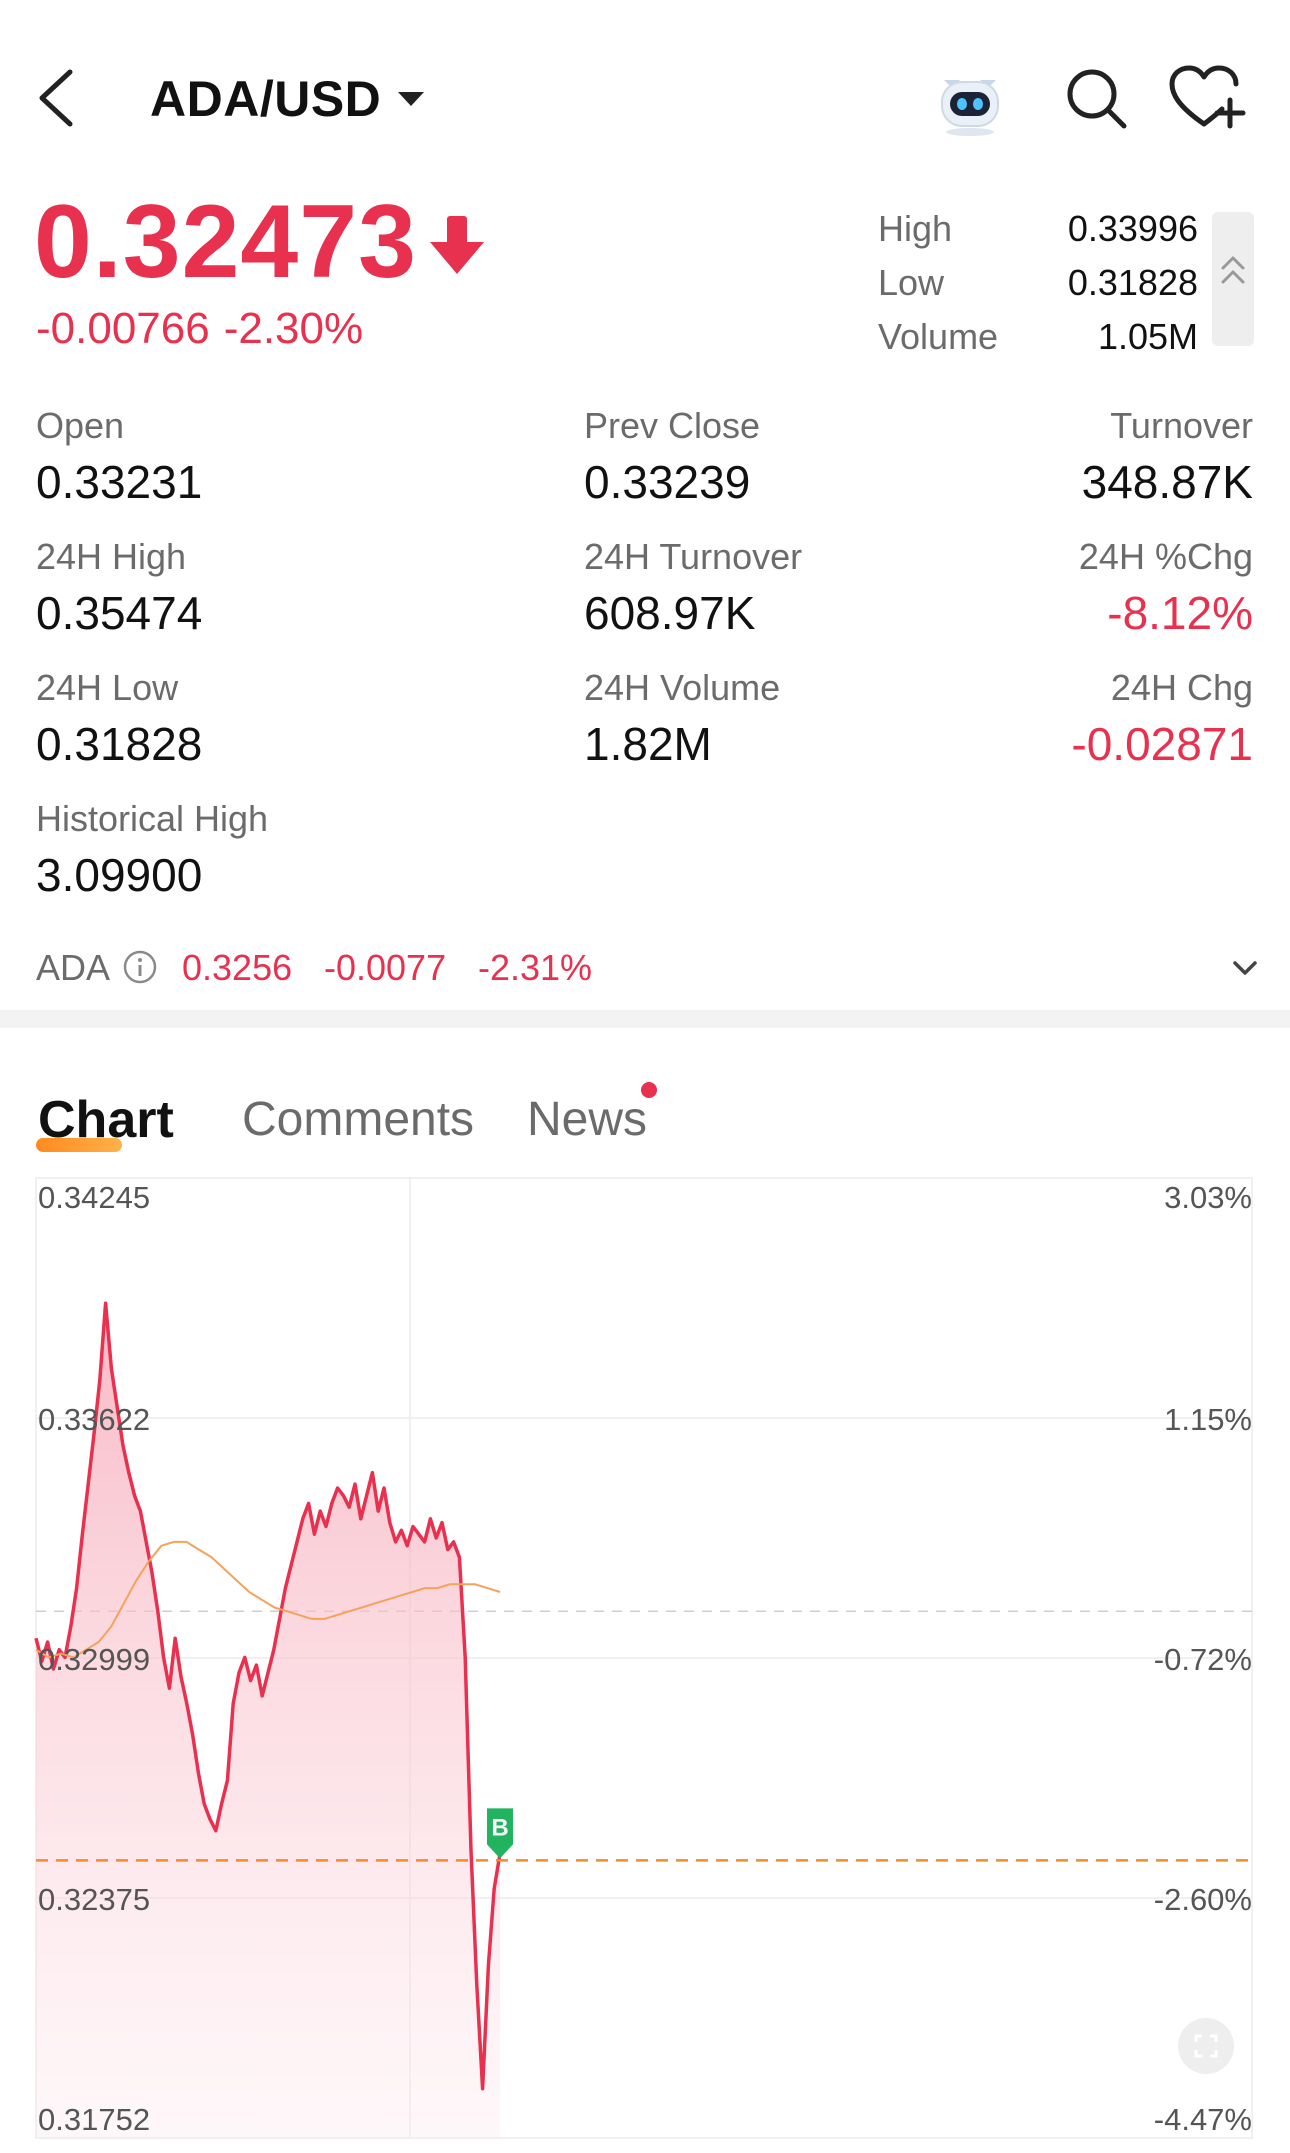  Describe the element at coordinates (411, 99) in the screenshot. I see `caret-down-icon` at that location.